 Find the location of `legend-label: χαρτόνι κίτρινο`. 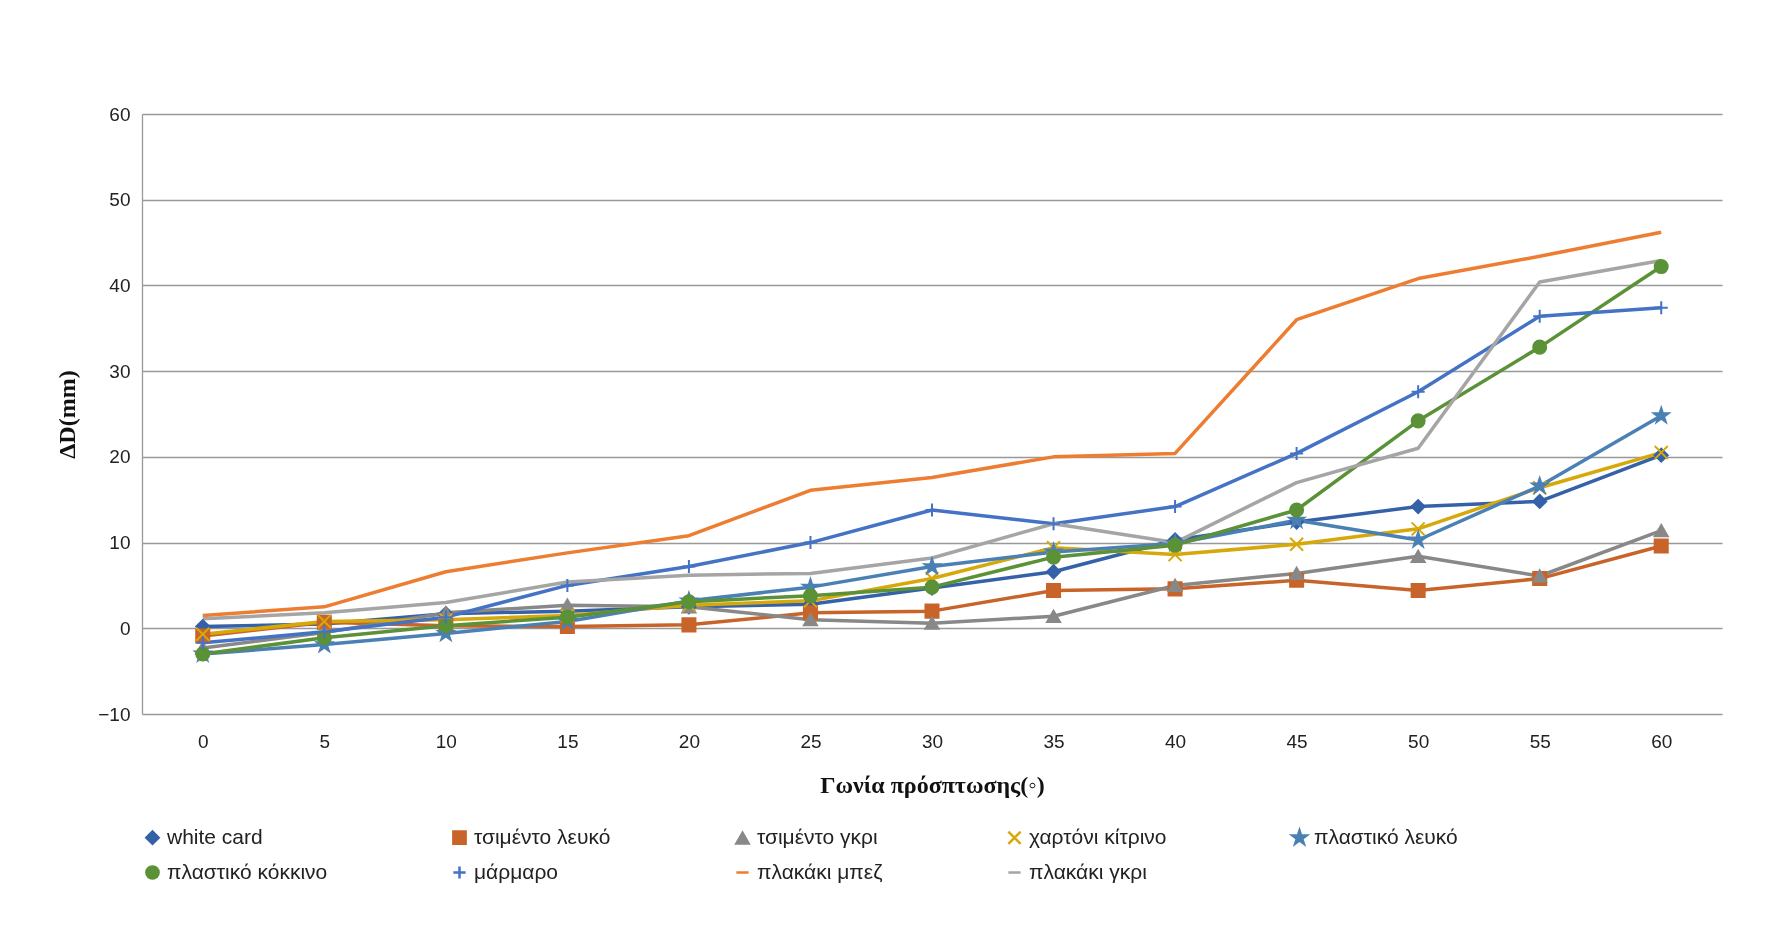

legend-label: χαρτόνι κίτρινο is located at coordinates (1098, 836).